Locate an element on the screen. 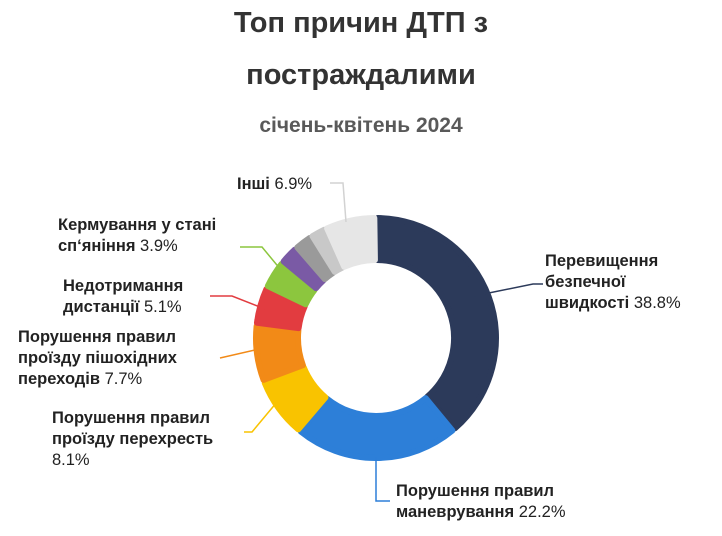  slice-label-category: дистанції is located at coordinates (101, 307).